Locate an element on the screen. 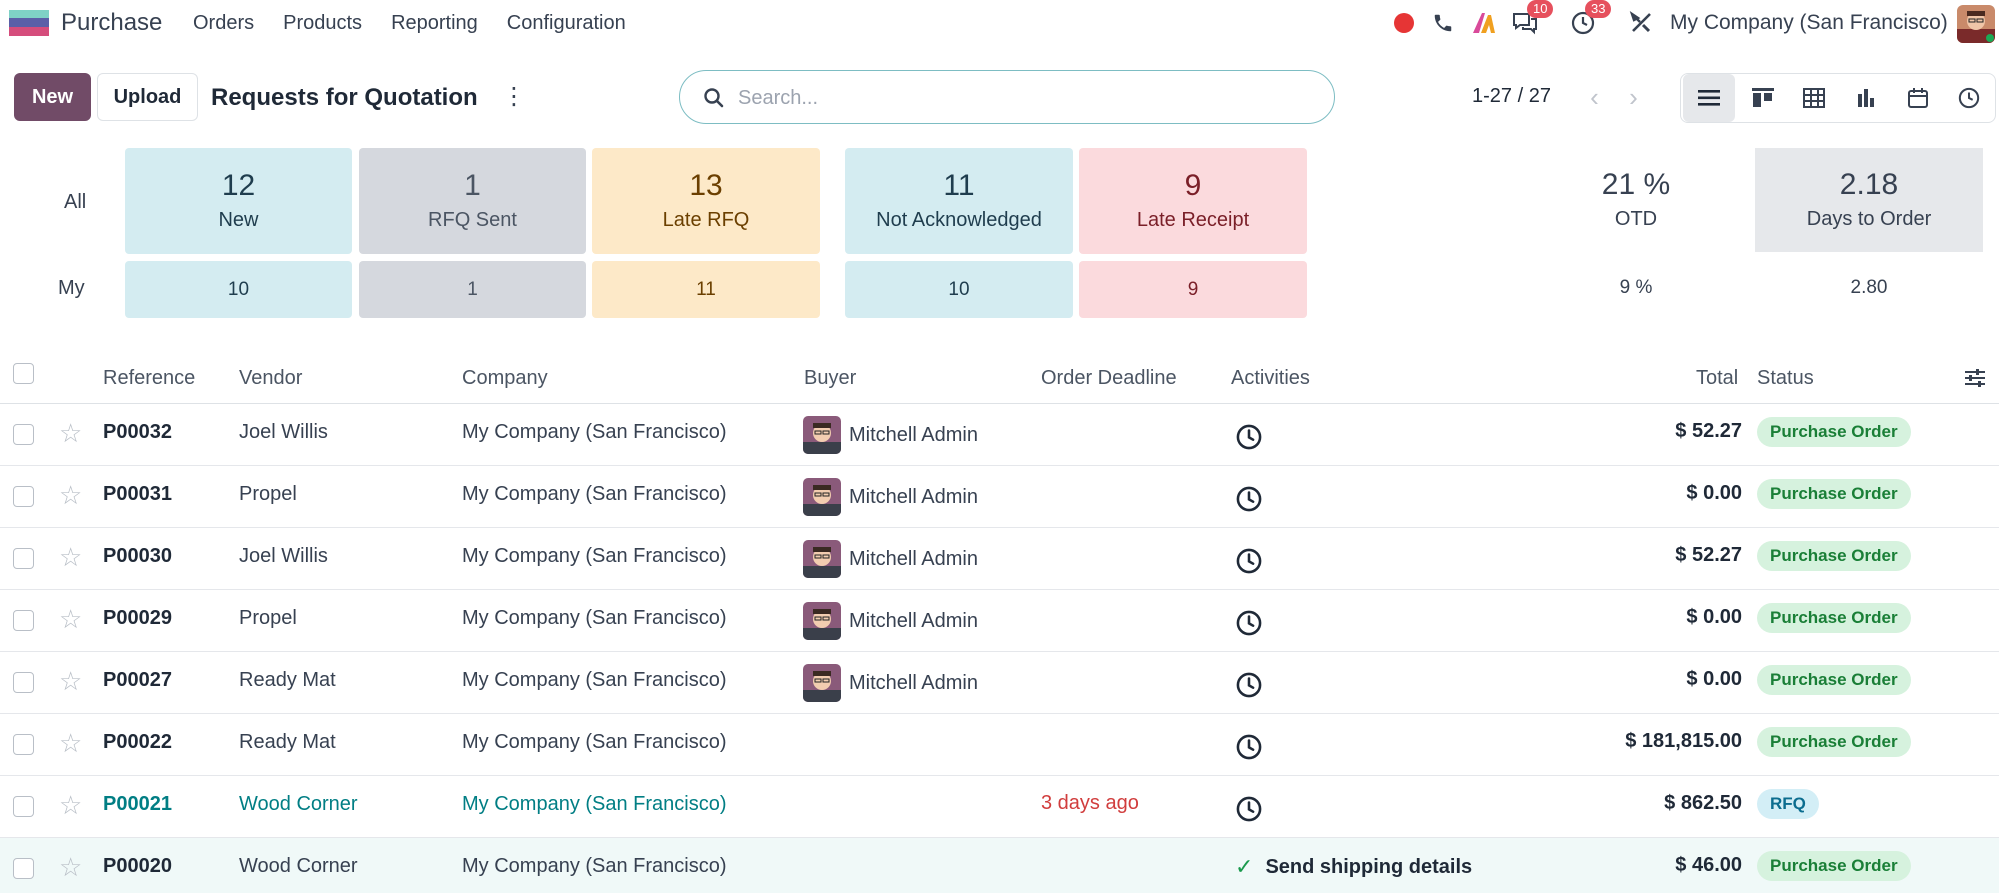 The image size is (1999, 893). kanban-view-icon is located at coordinates (1763, 98).